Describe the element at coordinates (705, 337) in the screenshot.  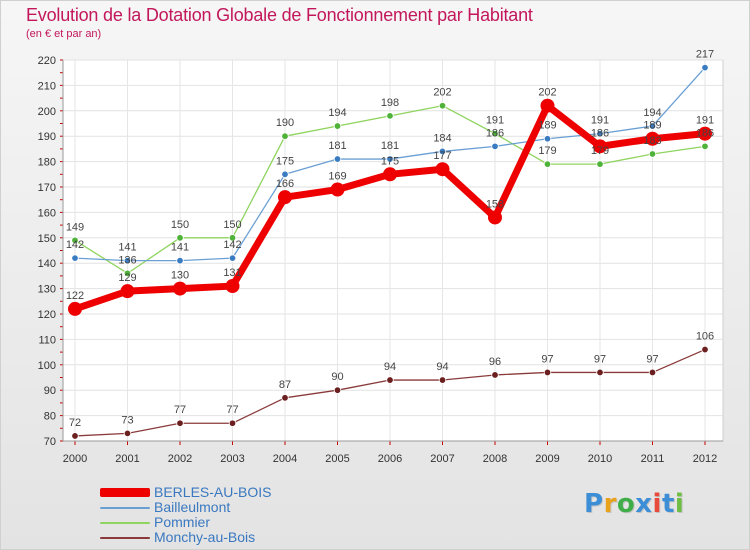
I see `data-label: 106` at that location.